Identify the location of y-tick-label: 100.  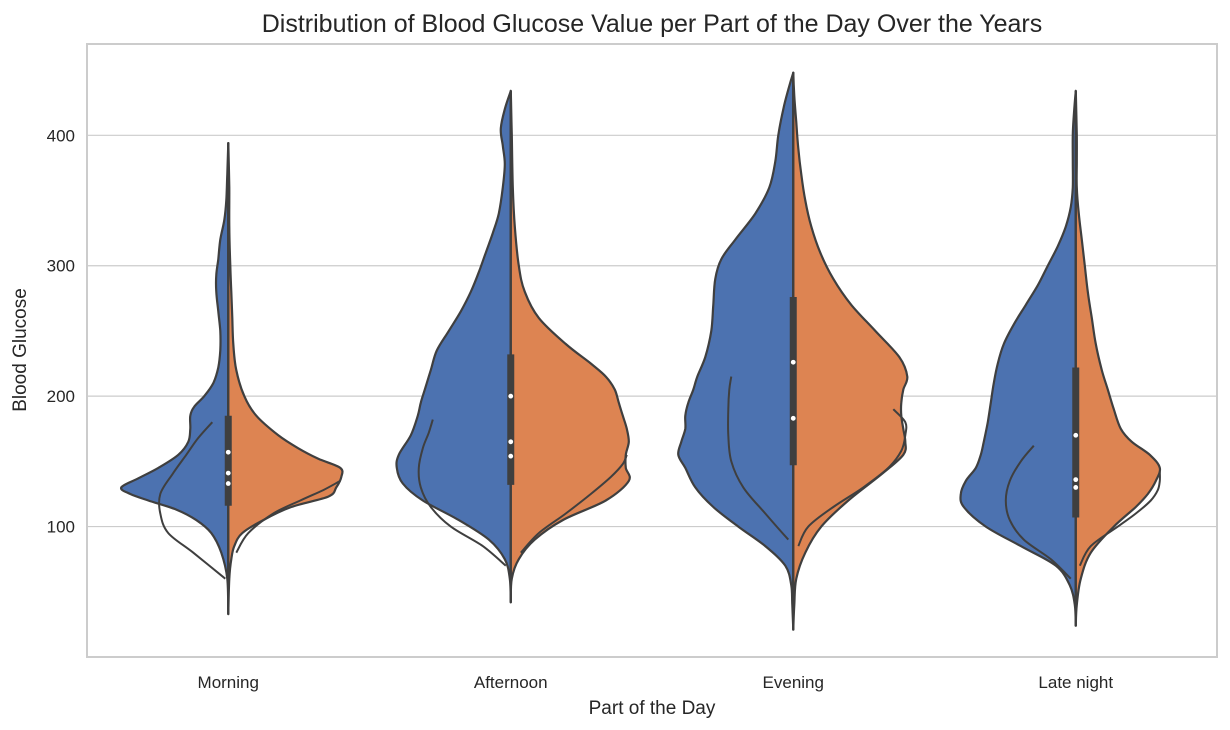
(61, 527).